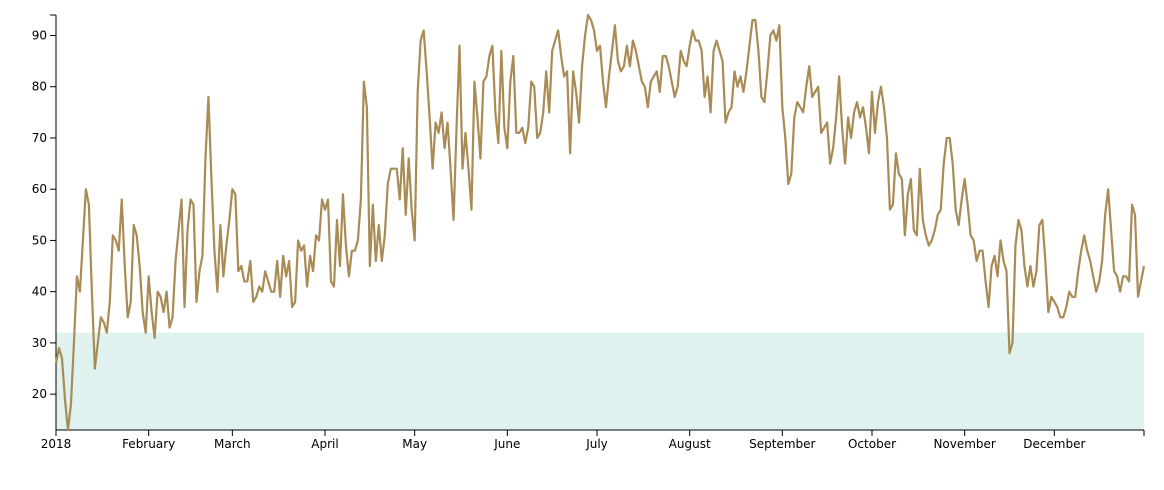 Image resolution: width=1164 pixels, height=490 pixels. What do you see at coordinates (872, 444) in the screenshot?
I see `x-tick-label: October` at bounding box center [872, 444].